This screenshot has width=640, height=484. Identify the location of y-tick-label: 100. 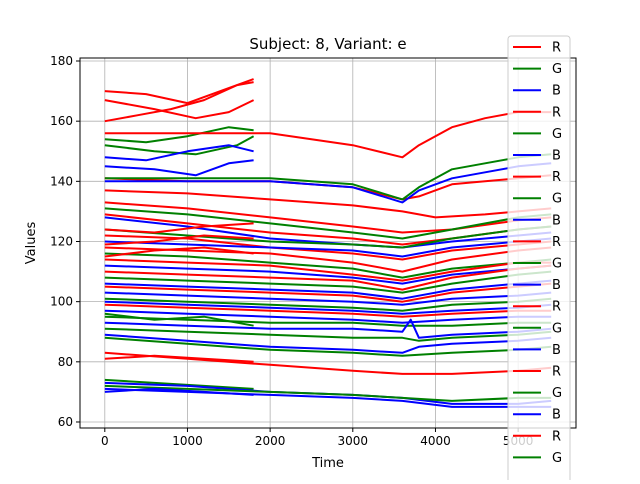
(61, 302).